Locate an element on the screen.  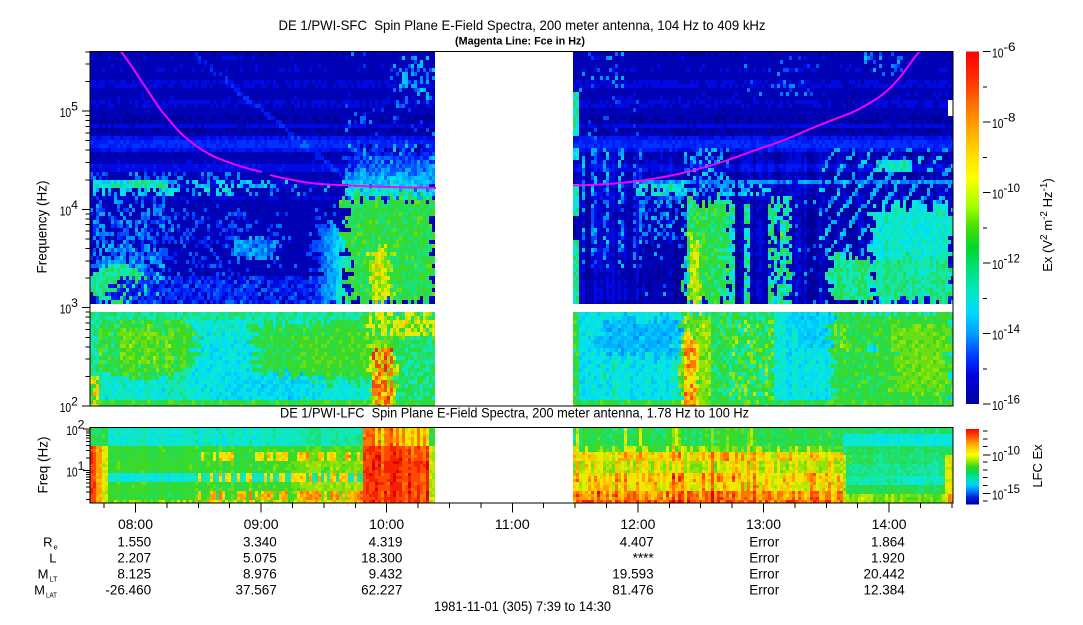
svg-text: LFC Ex is located at coordinates (1037, 466).